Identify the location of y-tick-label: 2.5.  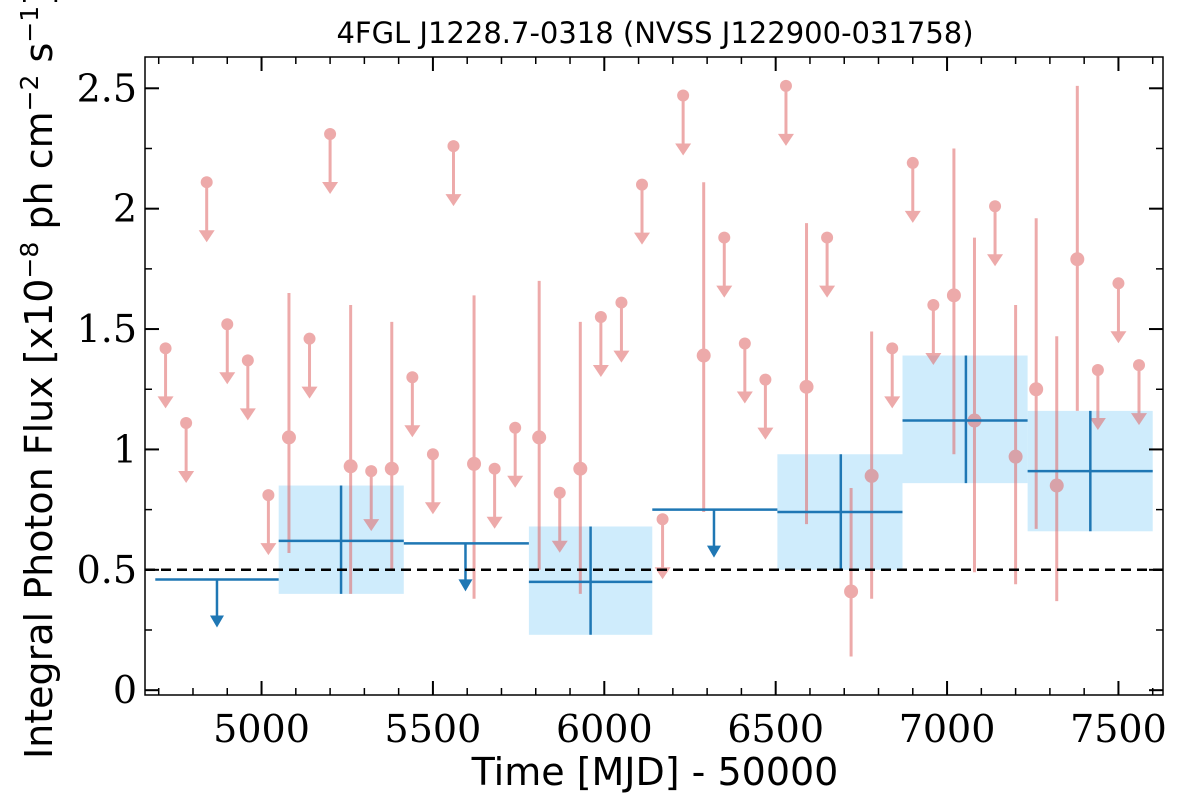
(107, 88).